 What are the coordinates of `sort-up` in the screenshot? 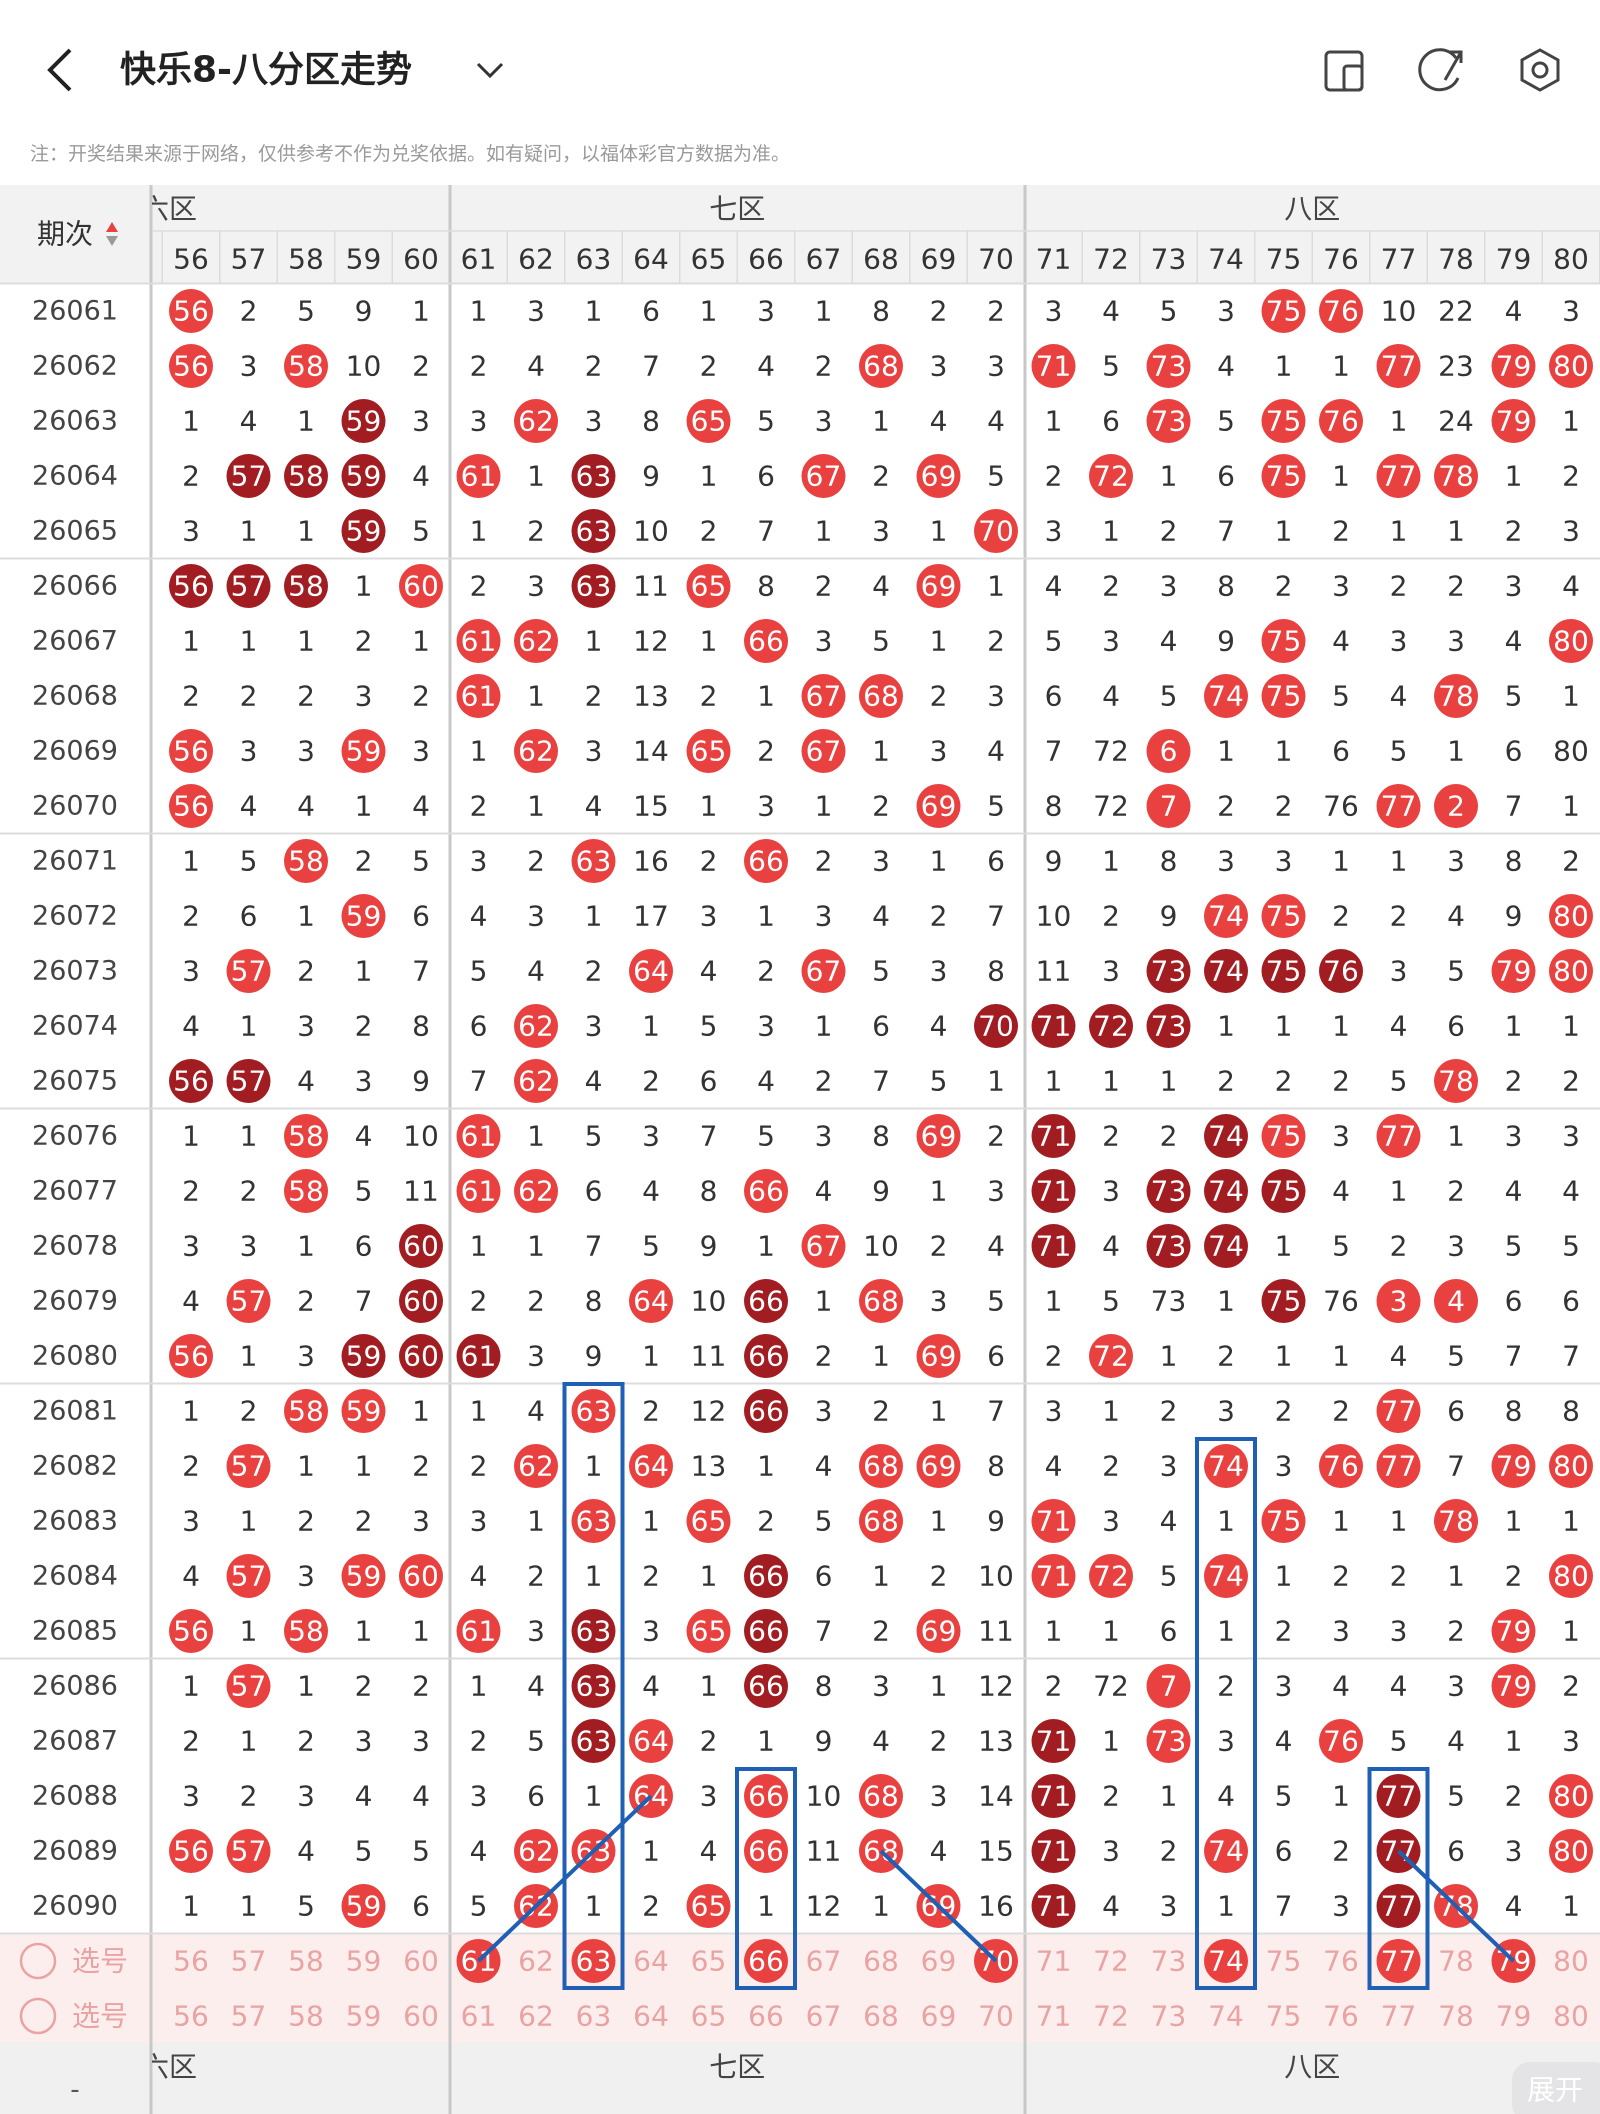 It's located at (112, 227).